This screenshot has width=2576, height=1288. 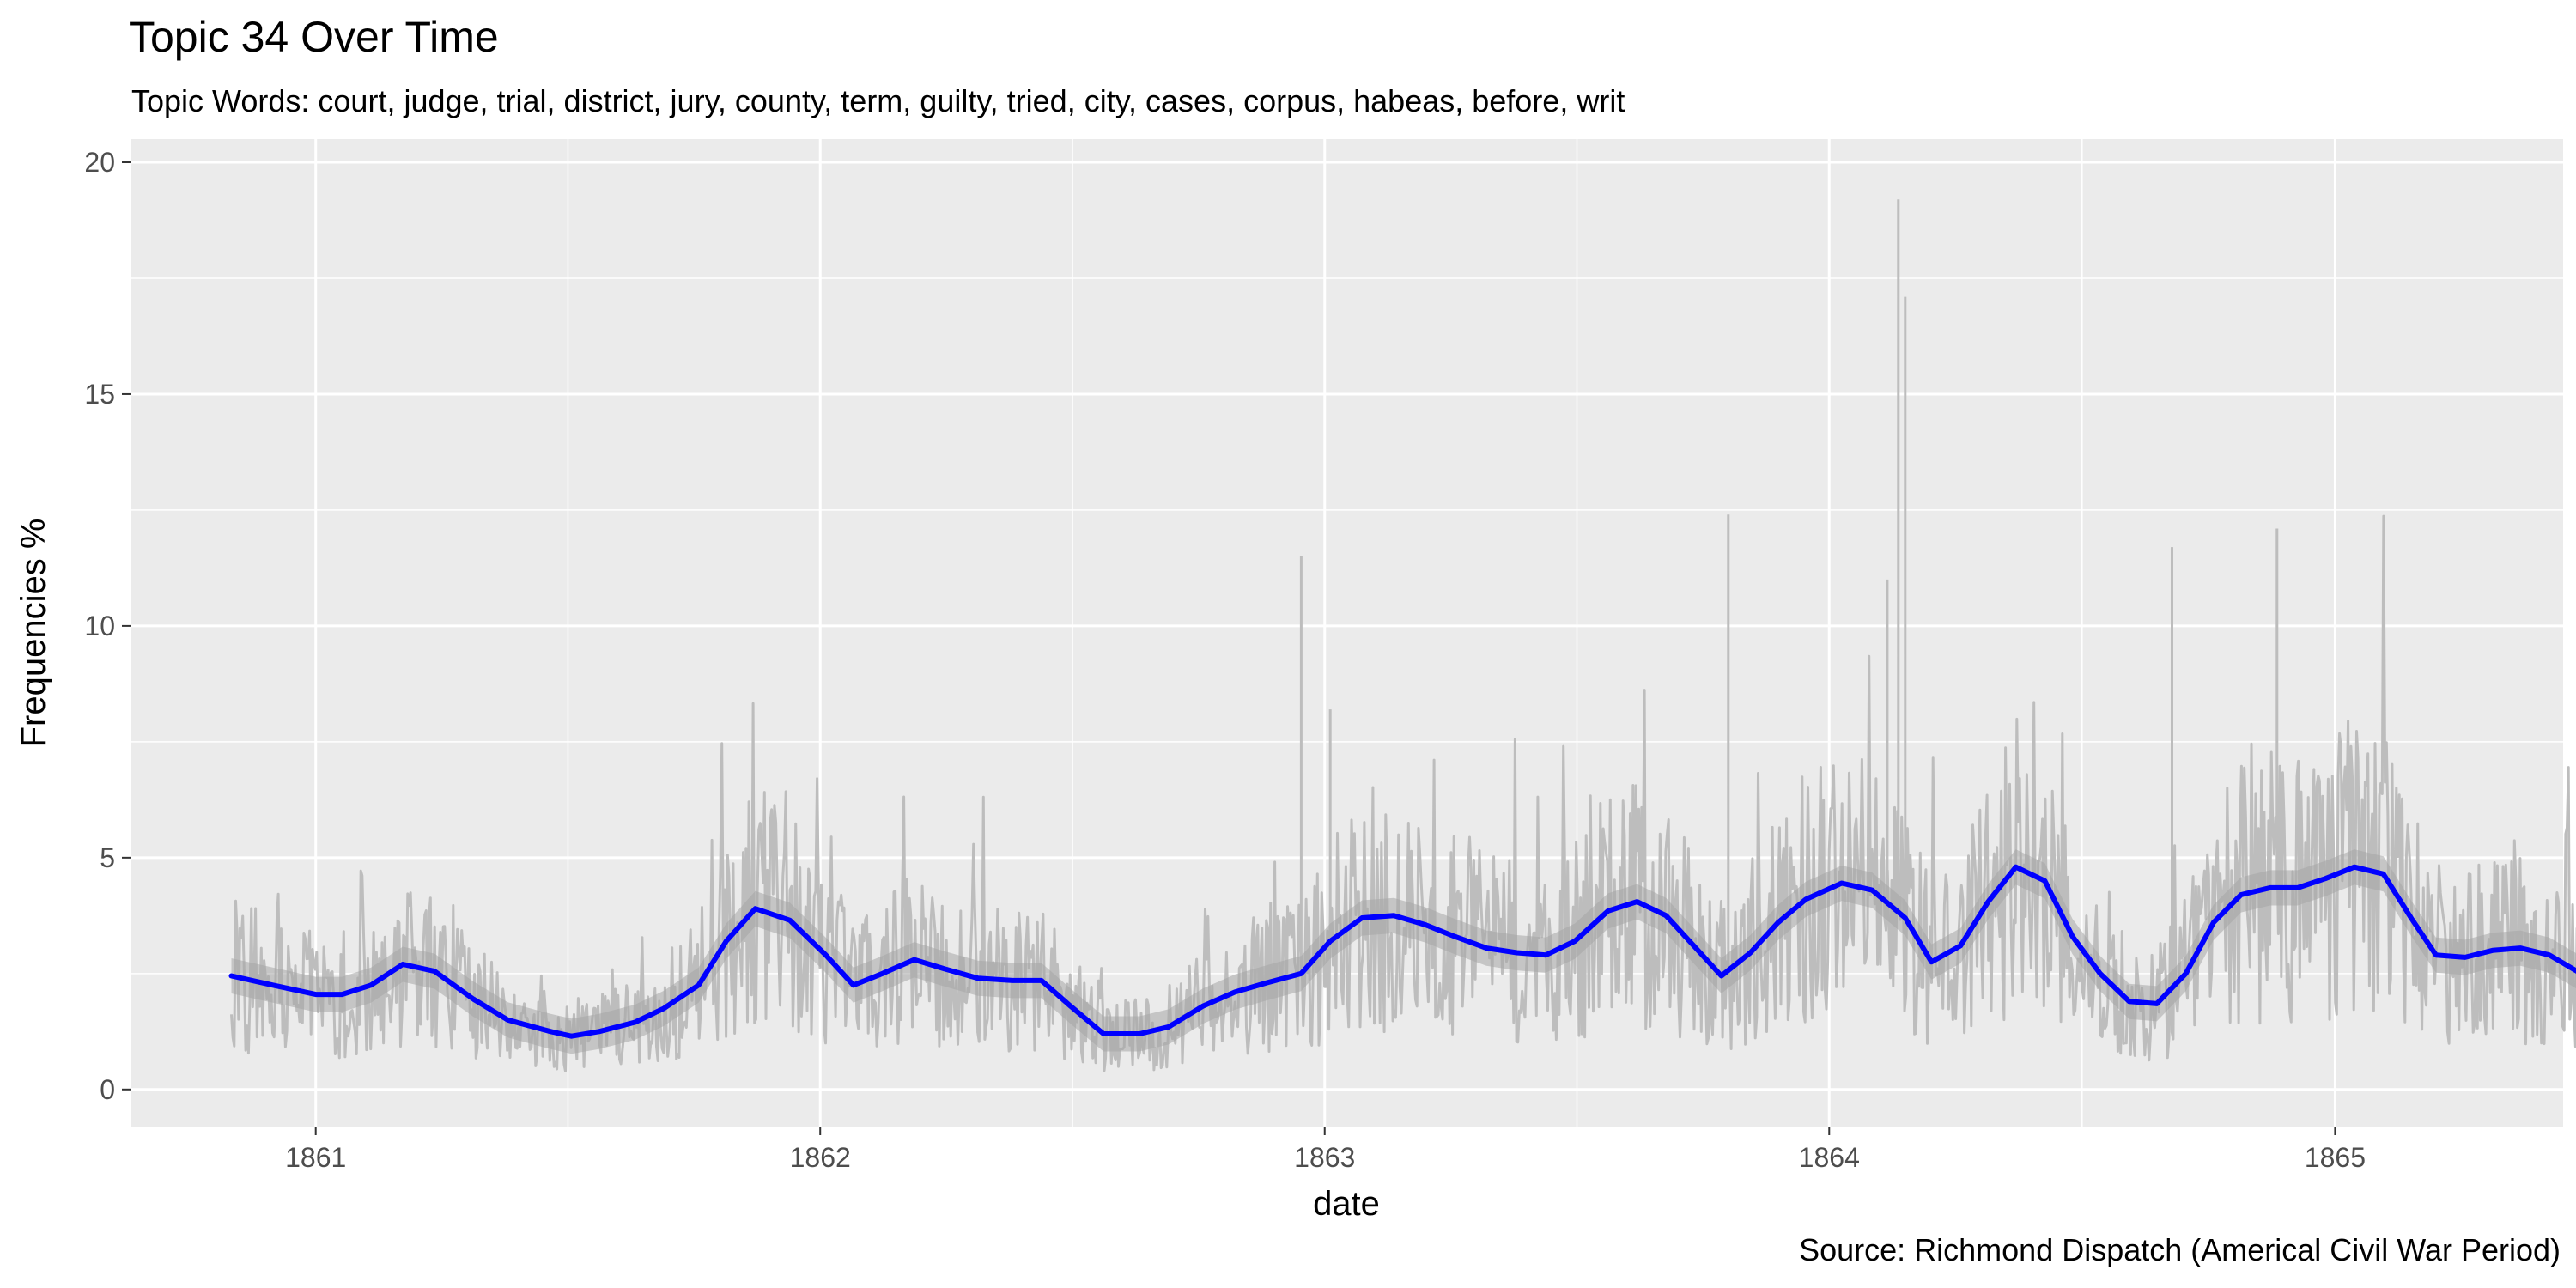 What do you see at coordinates (99, 394) in the screenshot?
I see `y-tick-label-15: 15` at bounding box center [99, 394].